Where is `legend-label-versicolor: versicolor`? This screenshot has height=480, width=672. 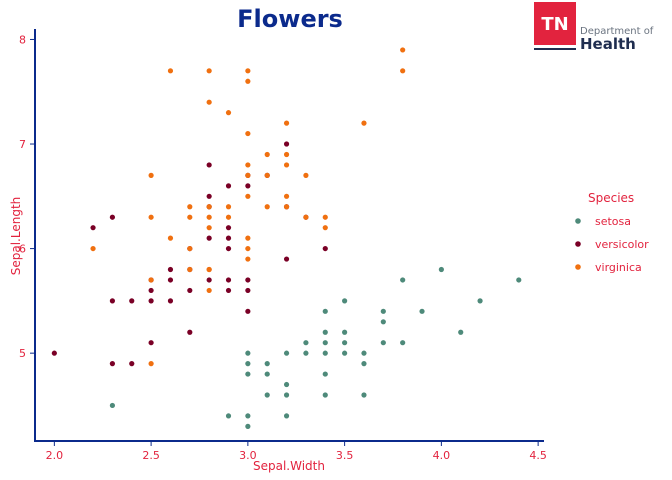
legend-label-versicolor: versicolor is located at coordinates (622, 244).